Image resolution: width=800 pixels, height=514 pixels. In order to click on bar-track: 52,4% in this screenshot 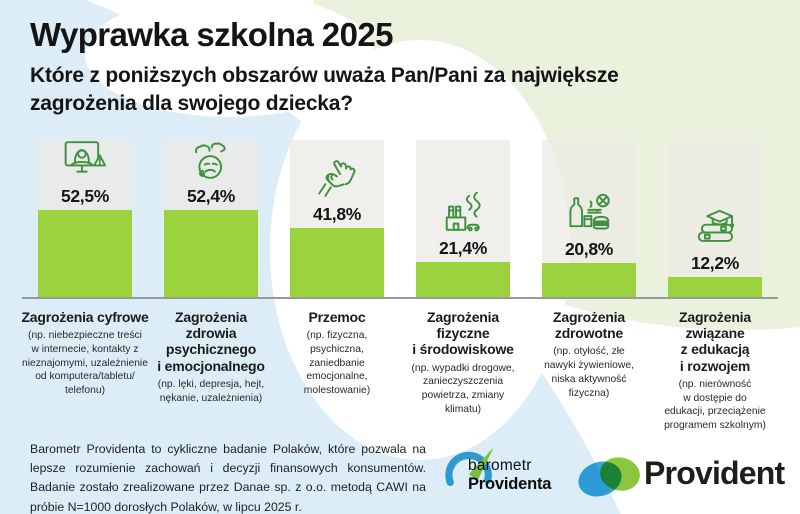, I will do `click(211, 218)`.